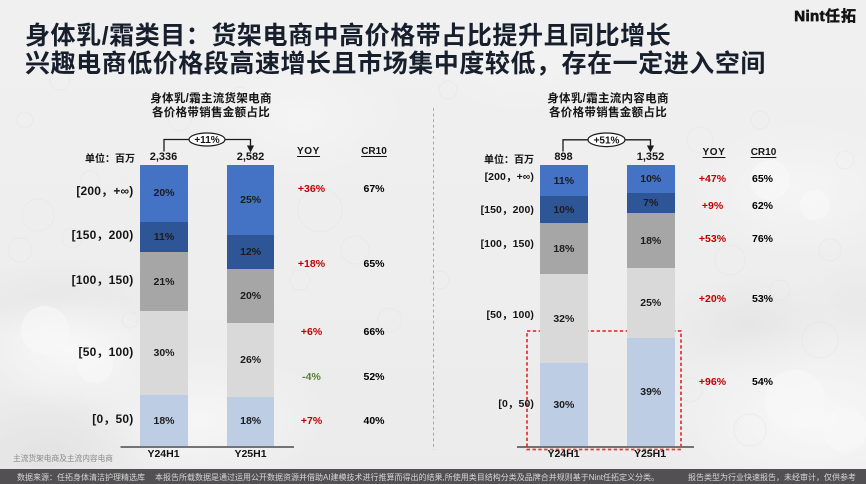 This screenshot has width=866, height=484. What do you see at coordinates (607, 141) in the screenshot?
I see `svg-text: +51%` at bounding box center [607, 141].